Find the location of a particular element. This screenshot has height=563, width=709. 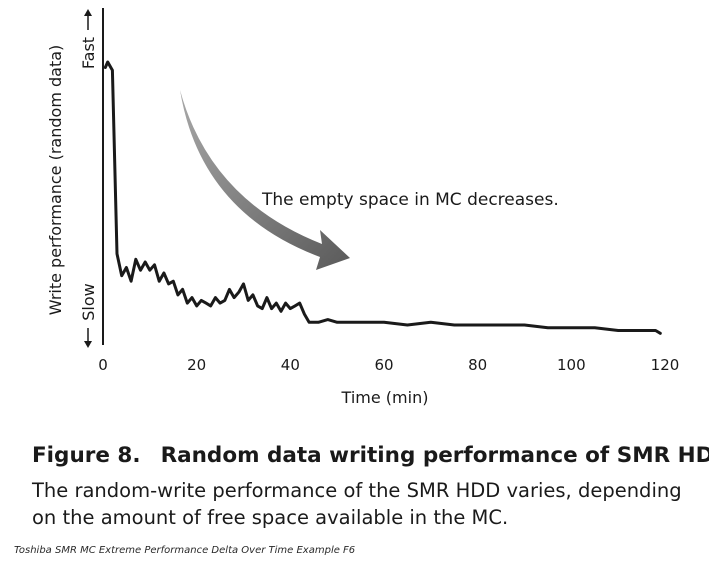

decrease-arrow-icon is located at coordinates (265, 180).